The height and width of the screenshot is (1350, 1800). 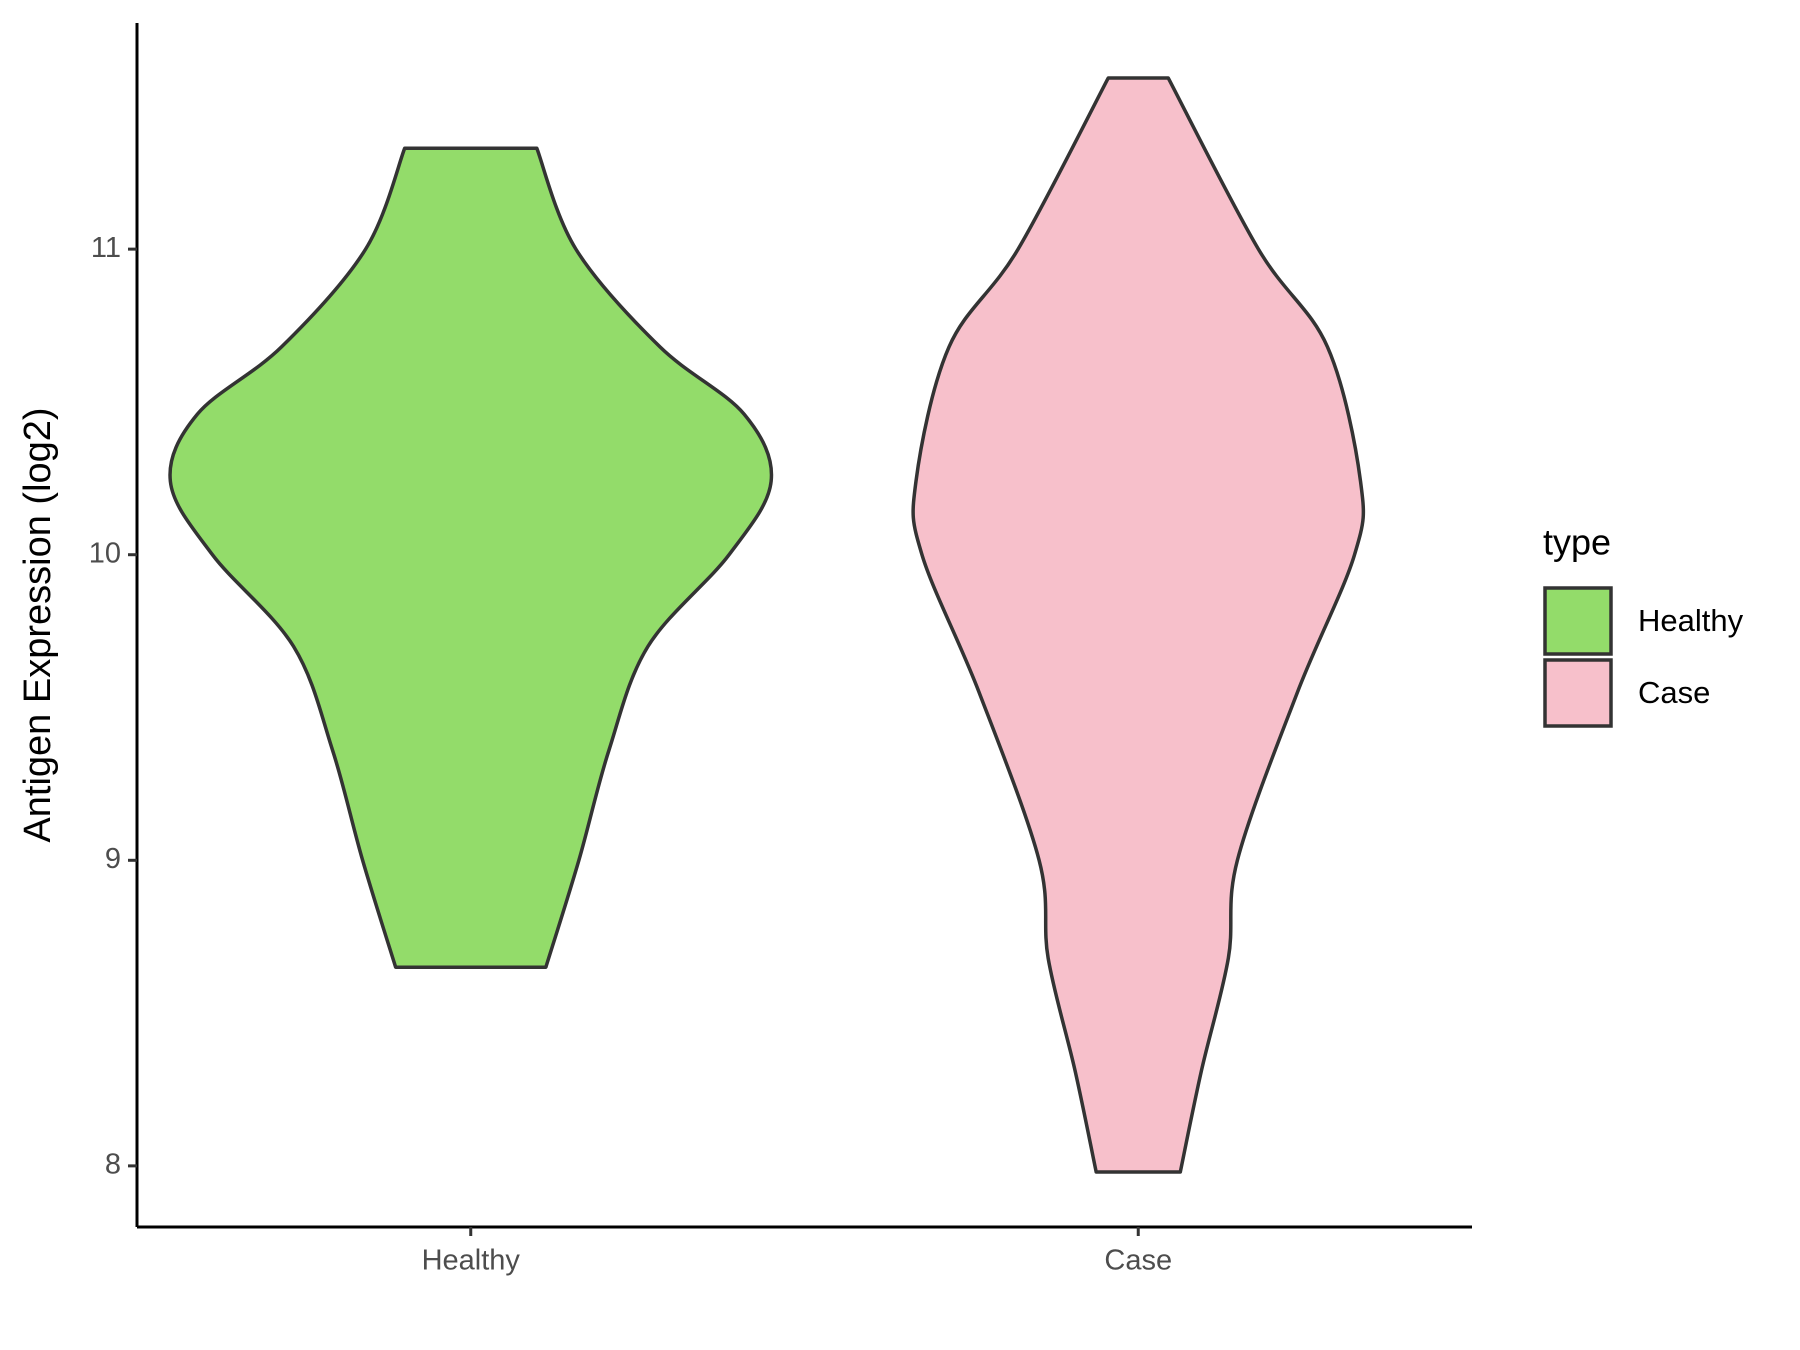 I want to click on y-axis-title: Antigen Expression (log2), so click(x=38, y=624).